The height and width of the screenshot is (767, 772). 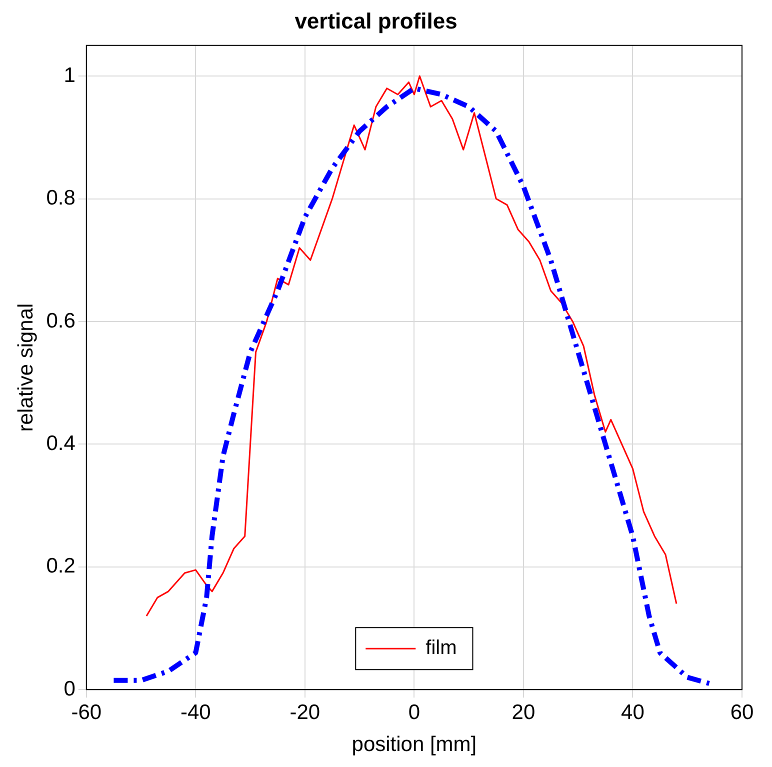 What do you see at coordinates (524, 712) in the screenshot?
I see `x-tick-label: 20` at bounding box center [524, 712].